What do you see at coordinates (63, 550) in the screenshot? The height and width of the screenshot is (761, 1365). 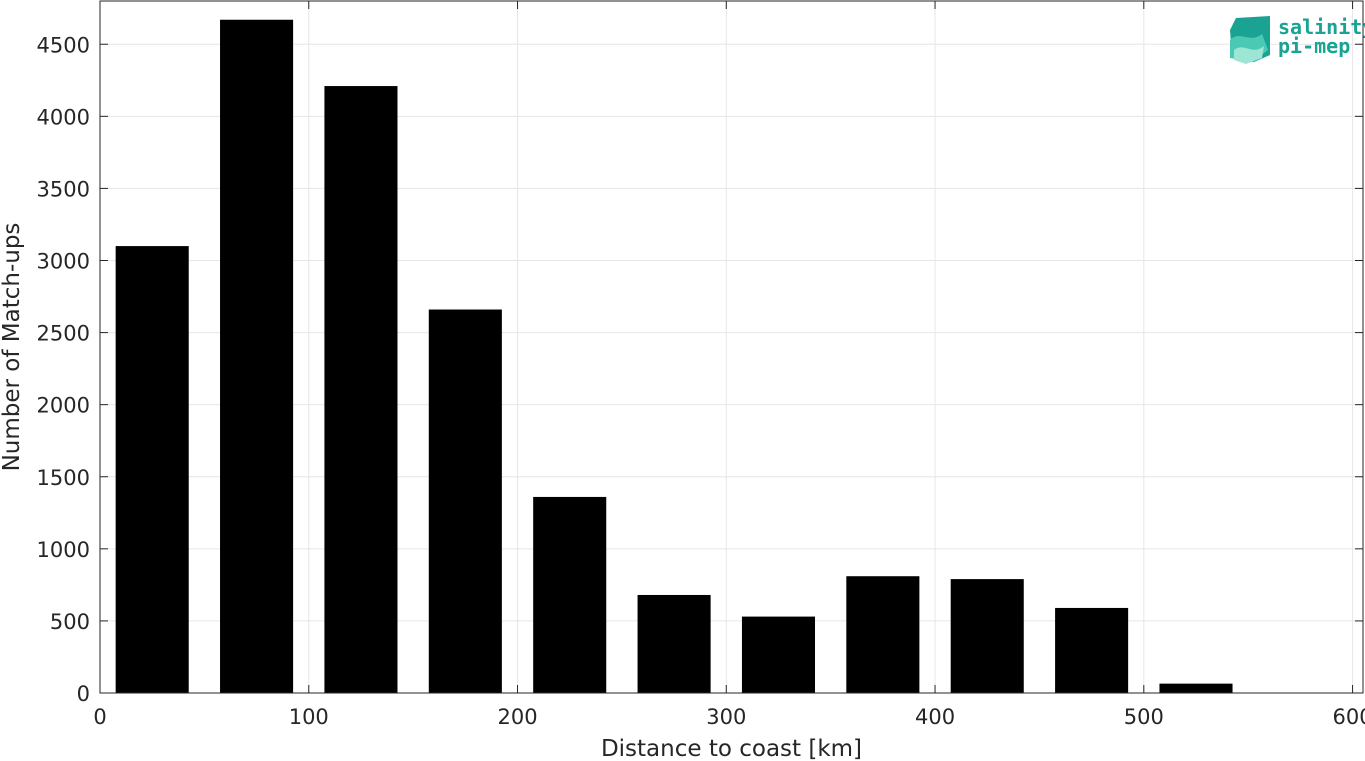 I see `y-tick-label: 1000` at bounding box center [63, 550].